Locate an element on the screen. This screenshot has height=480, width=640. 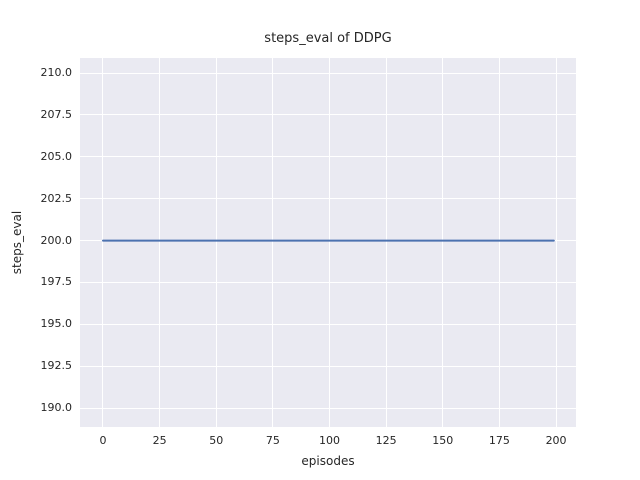
x-tick-label: 175 is located at coordinates (499, 440).